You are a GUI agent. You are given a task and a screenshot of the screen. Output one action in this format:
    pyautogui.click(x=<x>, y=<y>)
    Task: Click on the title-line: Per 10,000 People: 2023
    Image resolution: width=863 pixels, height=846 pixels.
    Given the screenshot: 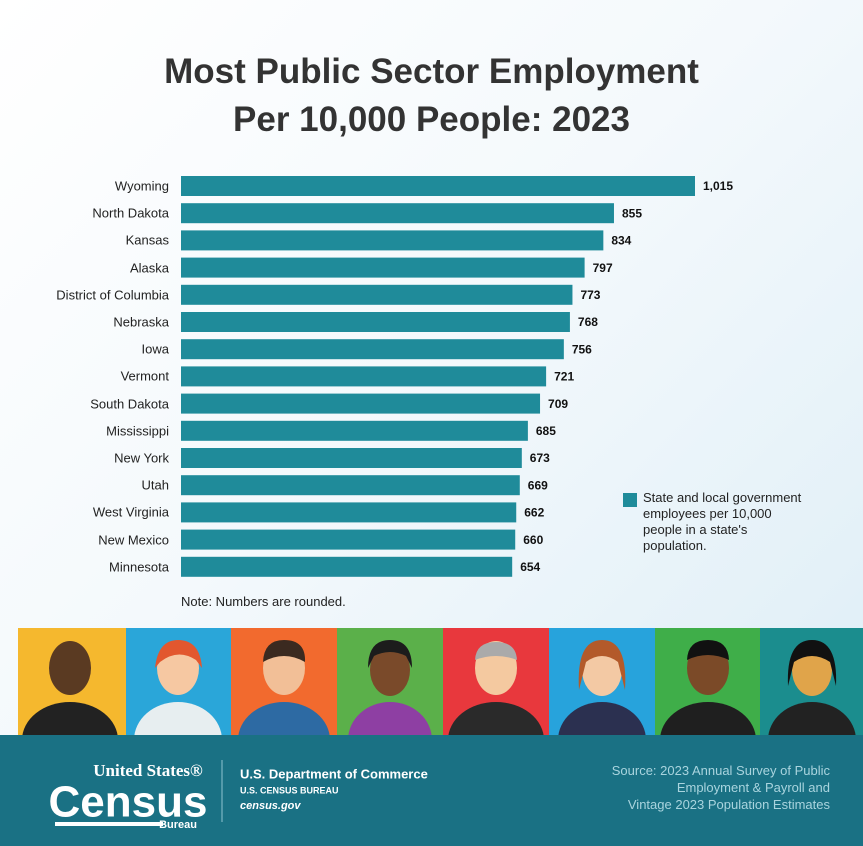 What is the action you would take?
    pyautogui.click(x=431, y=119)
    